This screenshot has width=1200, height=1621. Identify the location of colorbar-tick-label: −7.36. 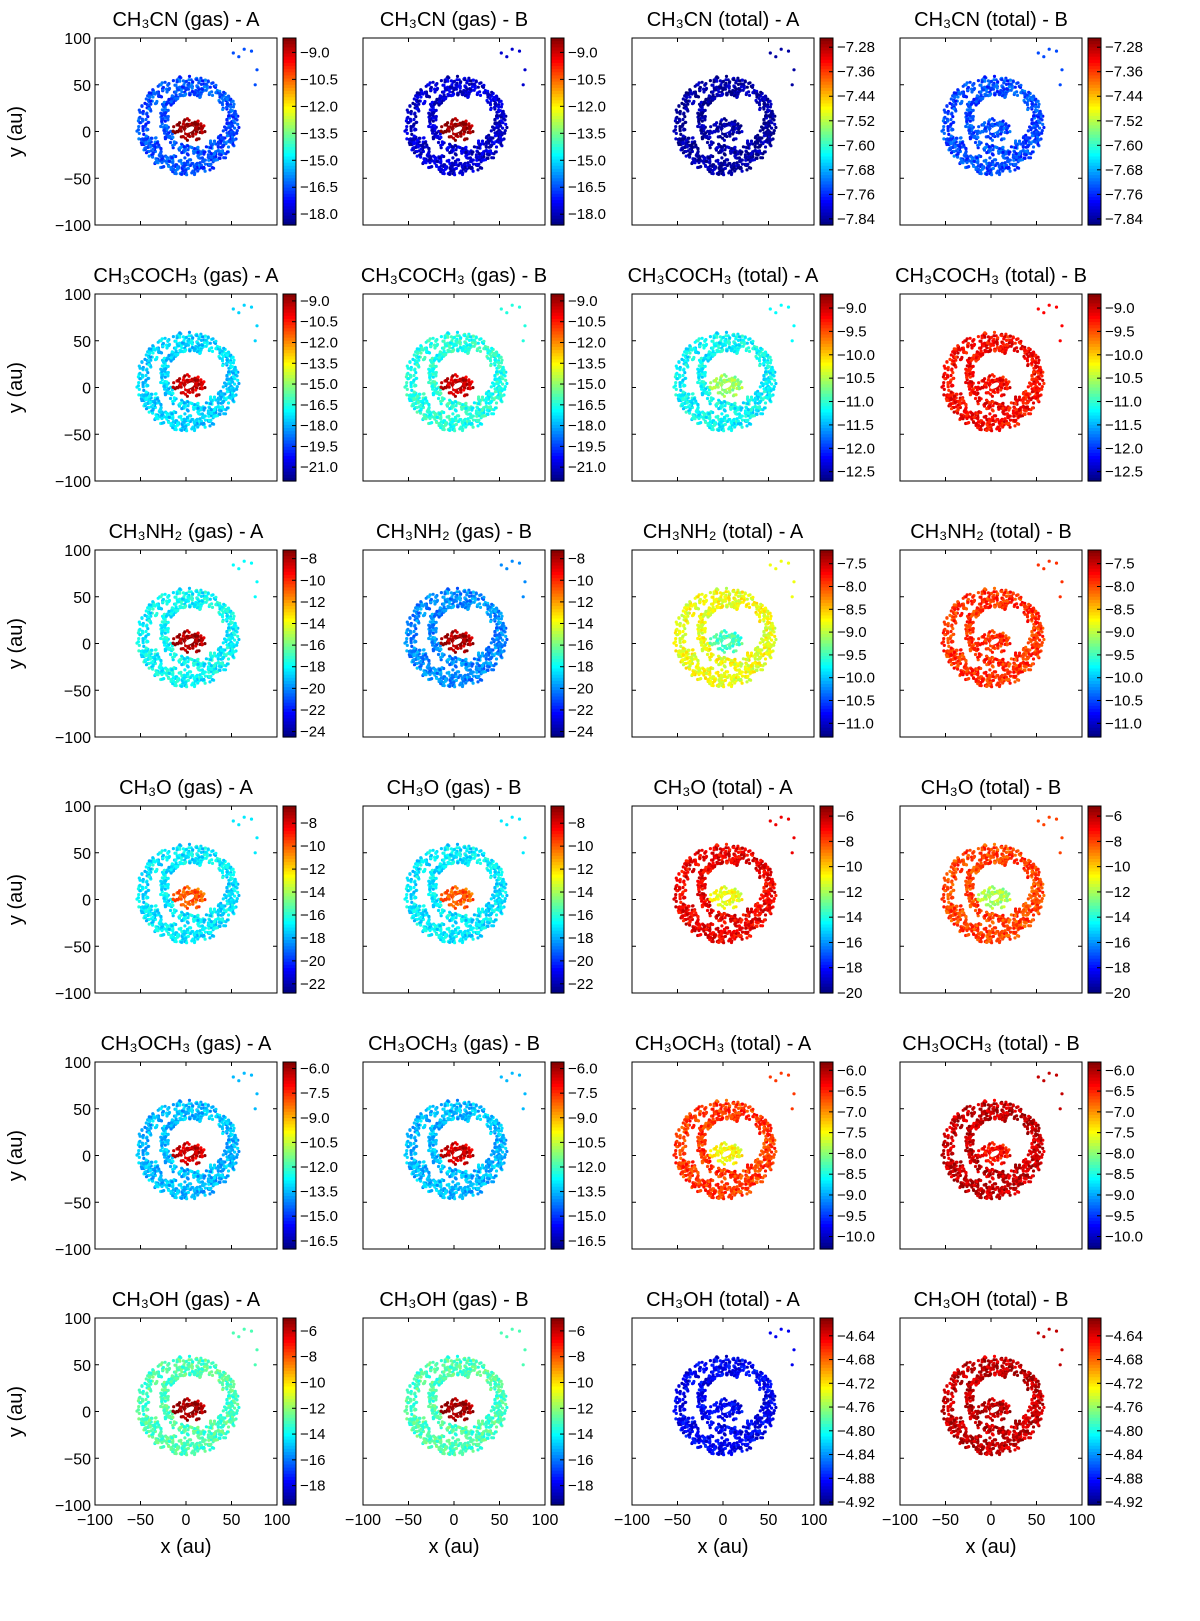
(856, 72).